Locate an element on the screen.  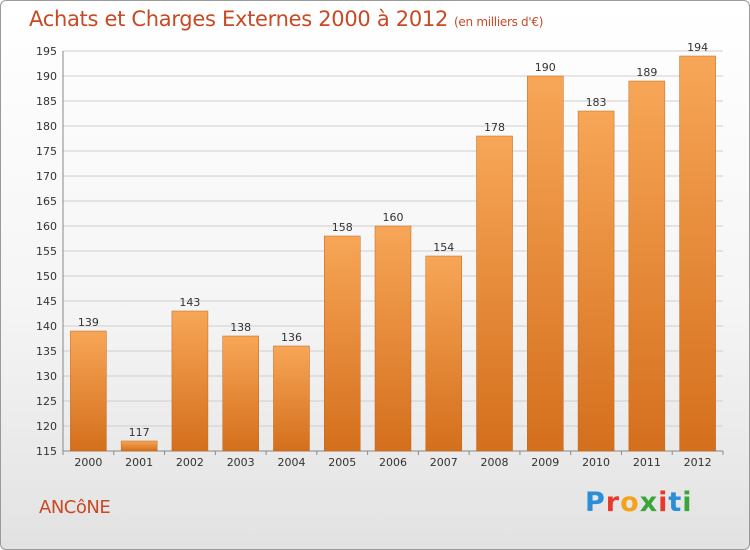
chart-title-text: Achats et Charges Externes 2000 à 2012 is located at coordinates (239, 19).